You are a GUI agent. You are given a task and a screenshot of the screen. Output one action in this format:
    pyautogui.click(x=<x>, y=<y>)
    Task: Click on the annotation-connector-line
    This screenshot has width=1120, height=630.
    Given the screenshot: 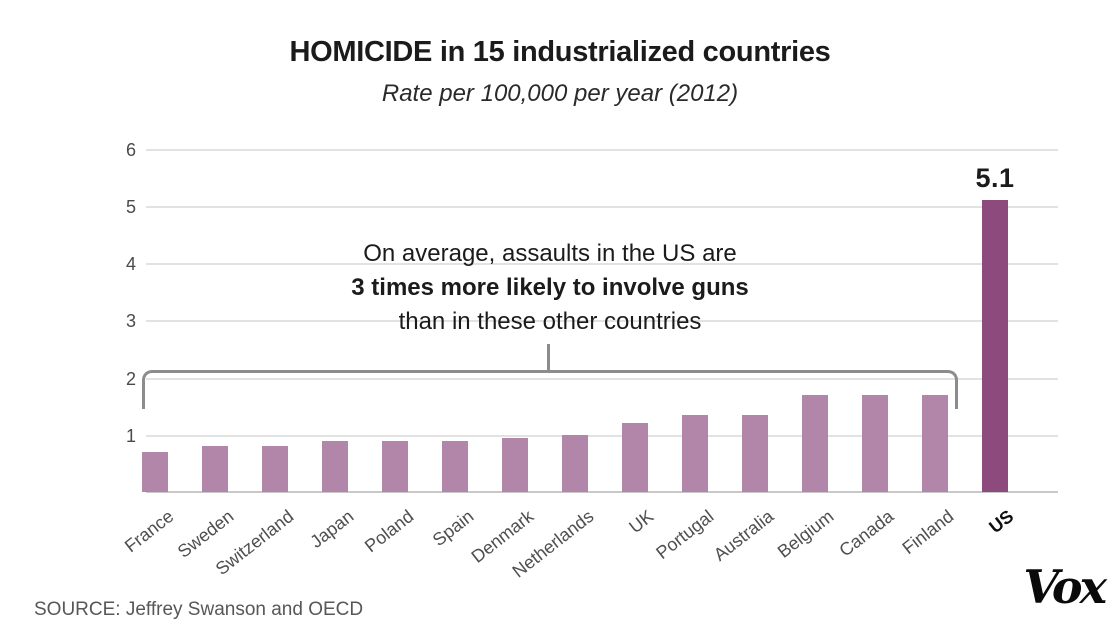 What is the action you would take?
    pyautogui.click(x=548, y=358)
    